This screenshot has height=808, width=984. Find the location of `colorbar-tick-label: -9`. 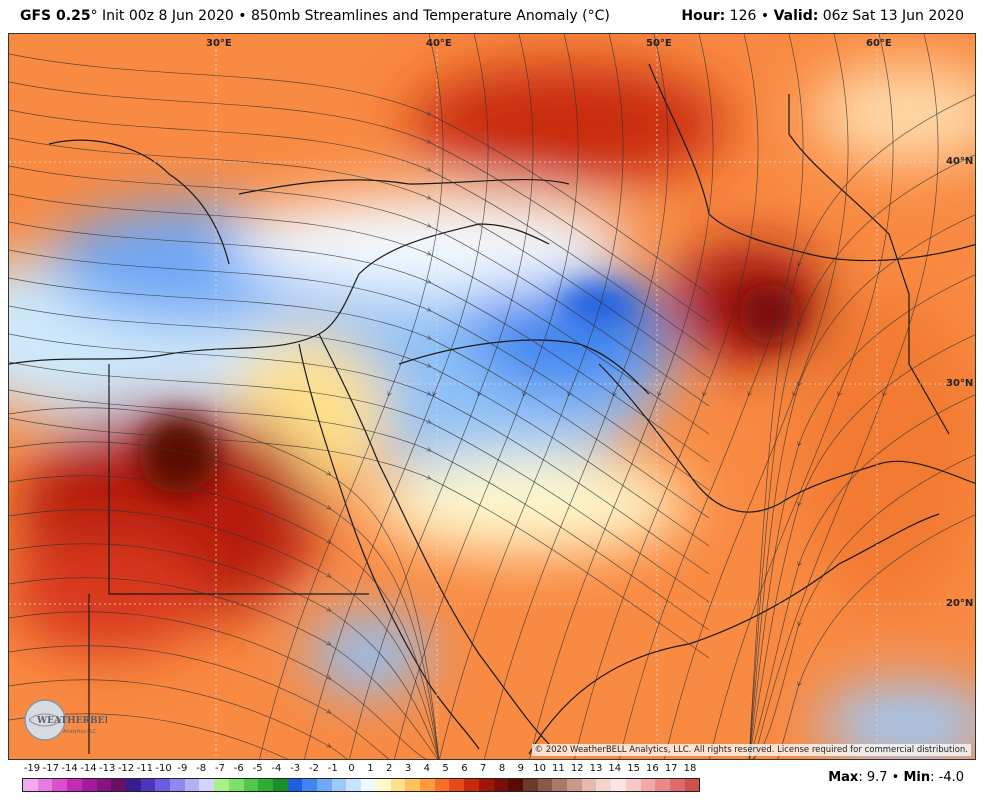

colorbar-tick-label: -9 is located at coordinates (182, 768).